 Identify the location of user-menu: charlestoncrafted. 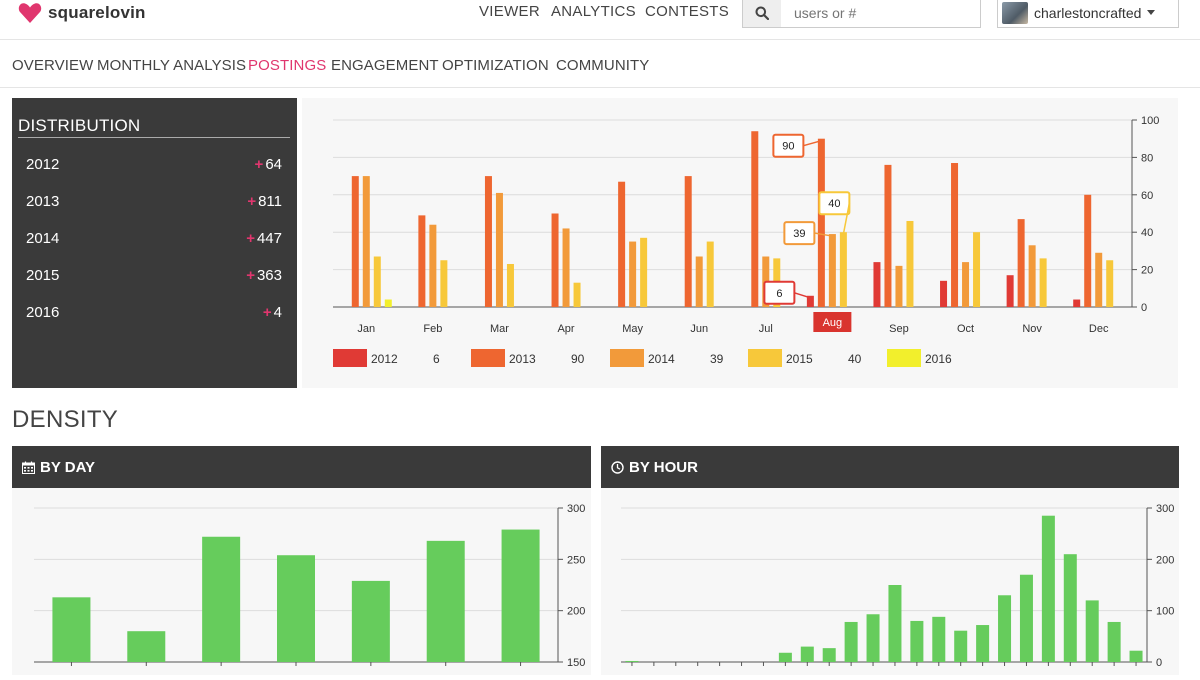
(1088, 14).